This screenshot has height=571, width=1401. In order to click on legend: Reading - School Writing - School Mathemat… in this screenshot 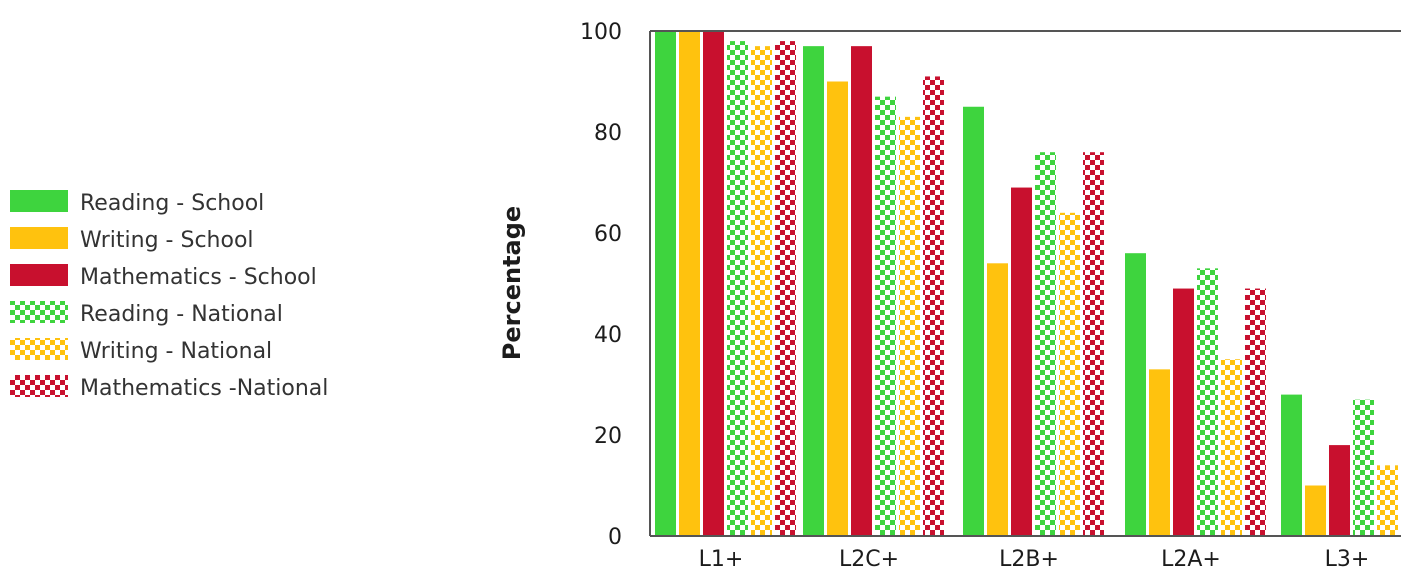, I will do `click(169, 295)`.